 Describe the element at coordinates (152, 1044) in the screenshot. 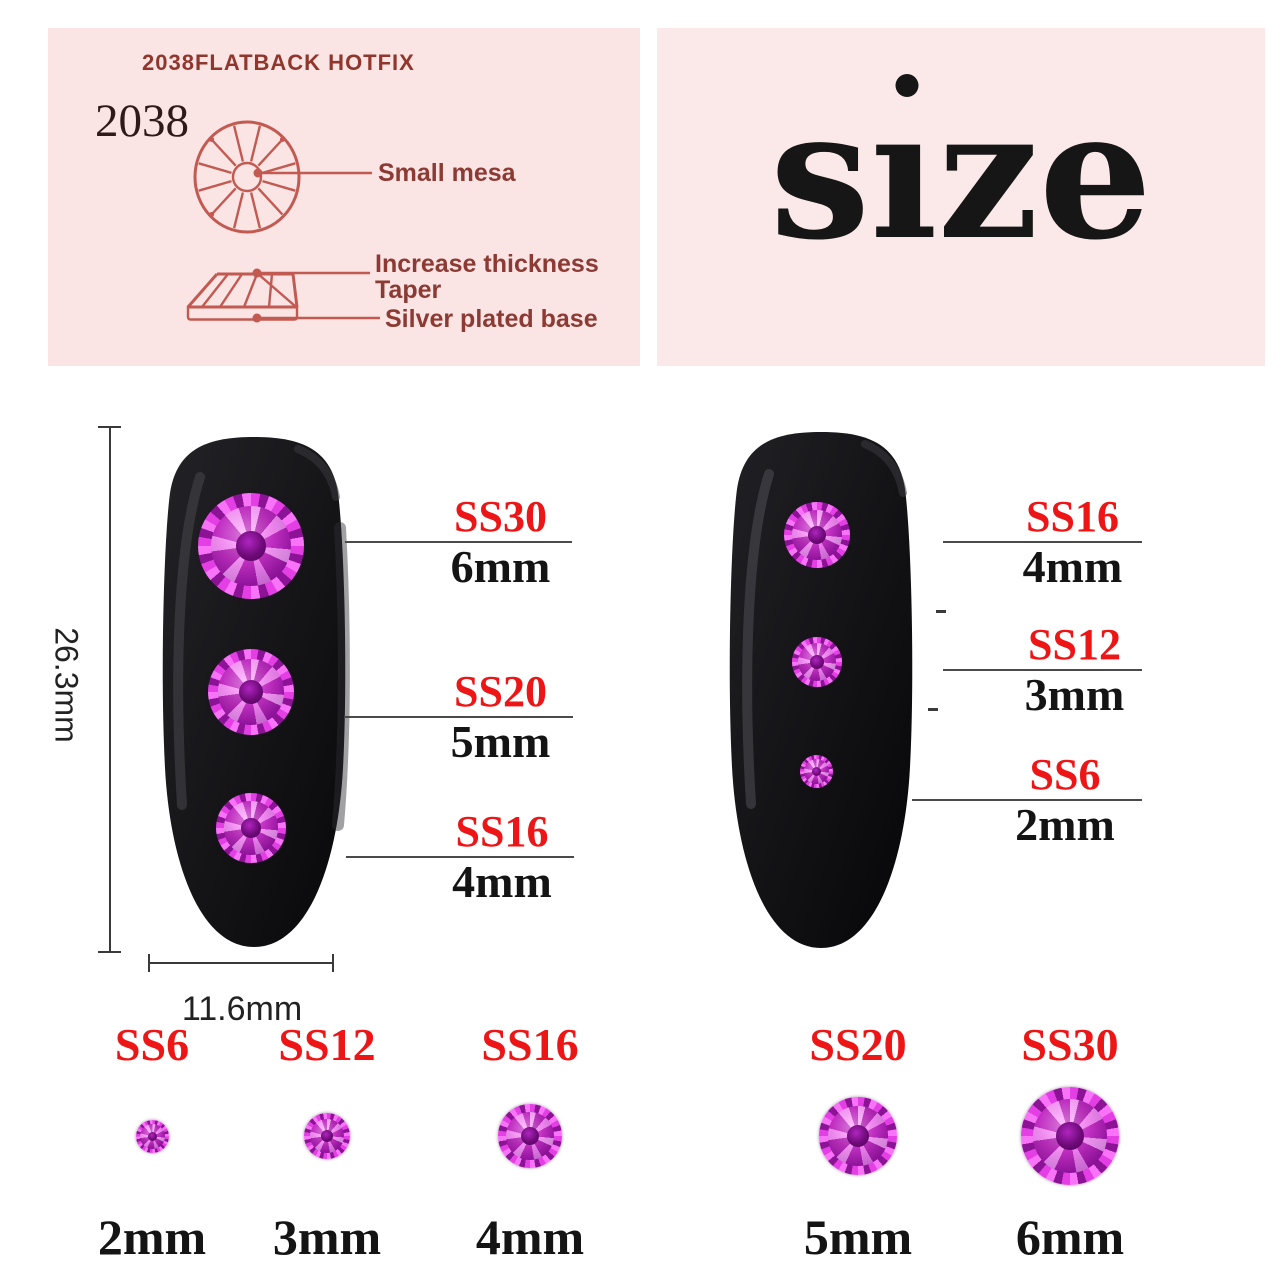

I see `row-ss6-label: SS6` at that location.